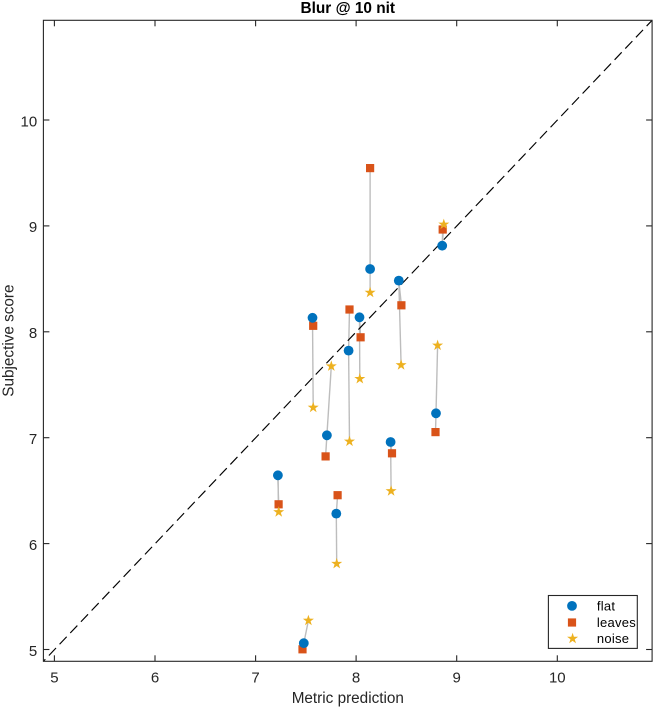 This screenshot has width=656, height=708. What do you see at coordinates (606, 605) in the screenshot?
I see `svg-text: flat` at bounding box center [606, 605].